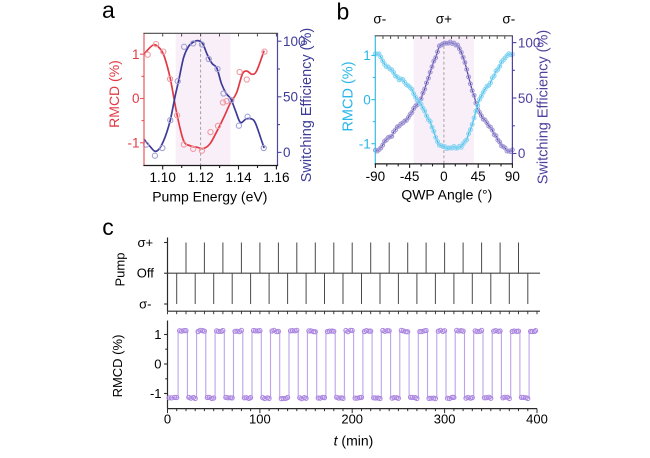 The width and height of the screenshot is (650, 458). I want to click on svg-text: 1.12, so click(200, 177).